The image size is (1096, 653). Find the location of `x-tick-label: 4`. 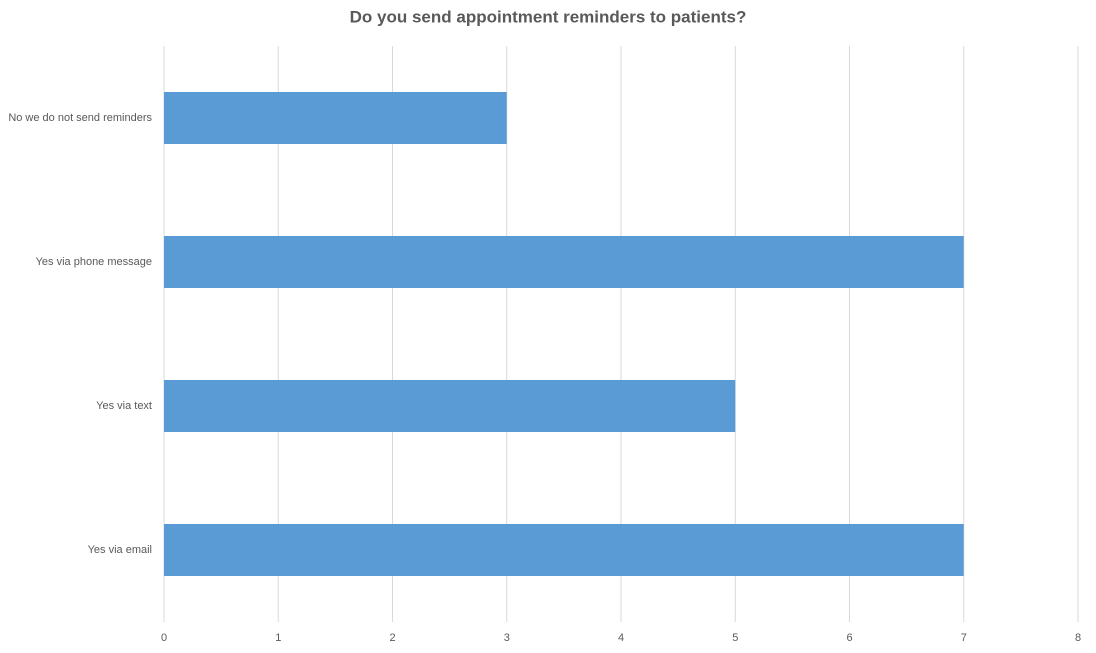

x-tick-label: 4 is located at coordinates (621, 638).